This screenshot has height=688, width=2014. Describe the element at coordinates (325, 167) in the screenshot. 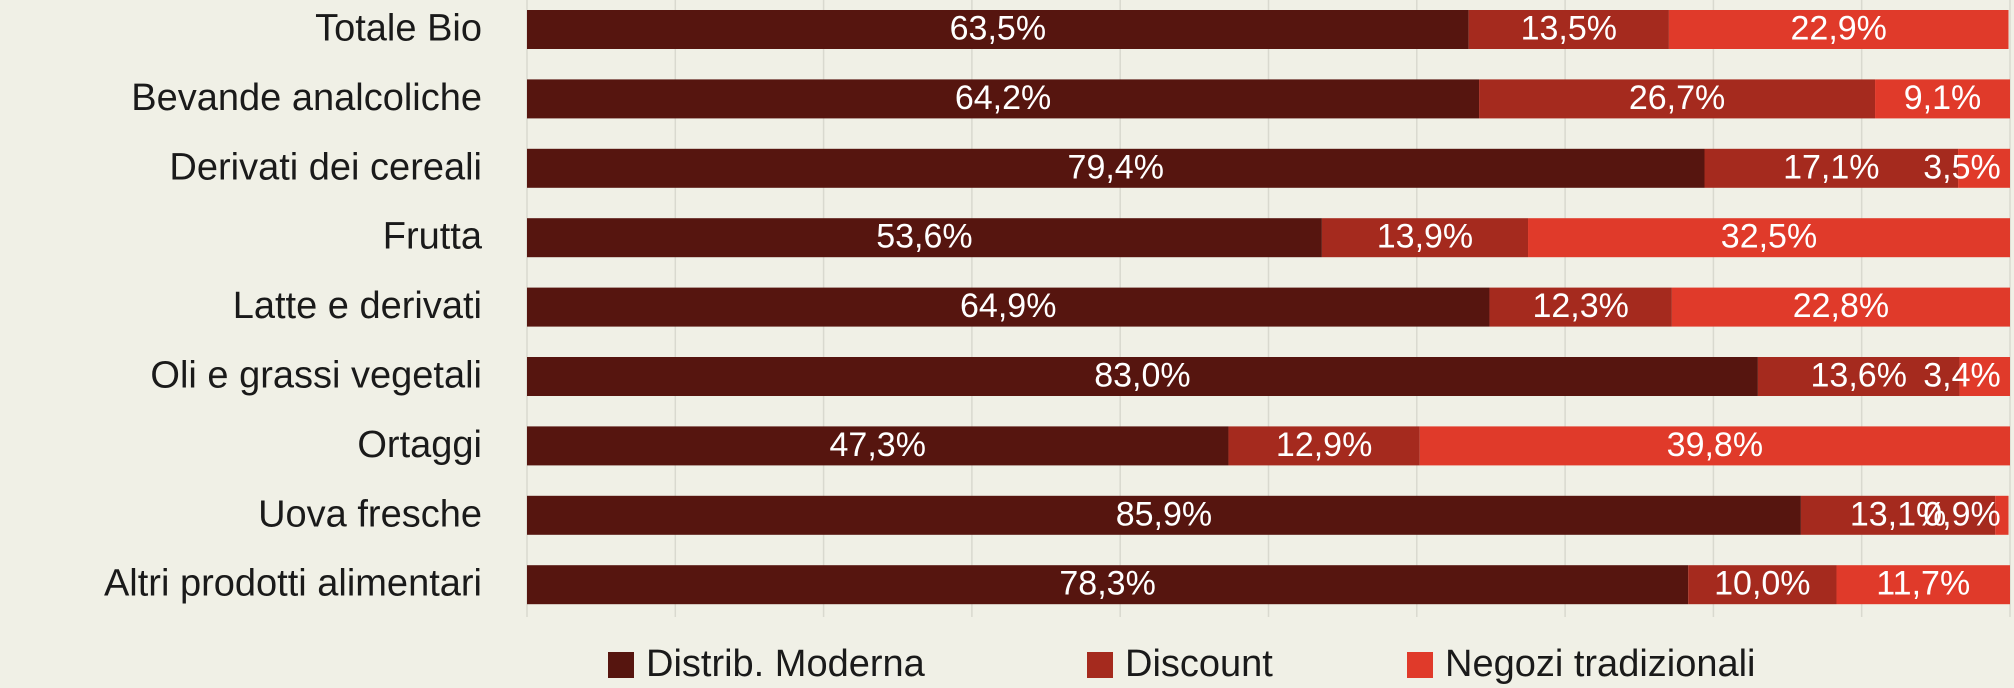

I see `category-label: Derivati dei cereali` at that location.